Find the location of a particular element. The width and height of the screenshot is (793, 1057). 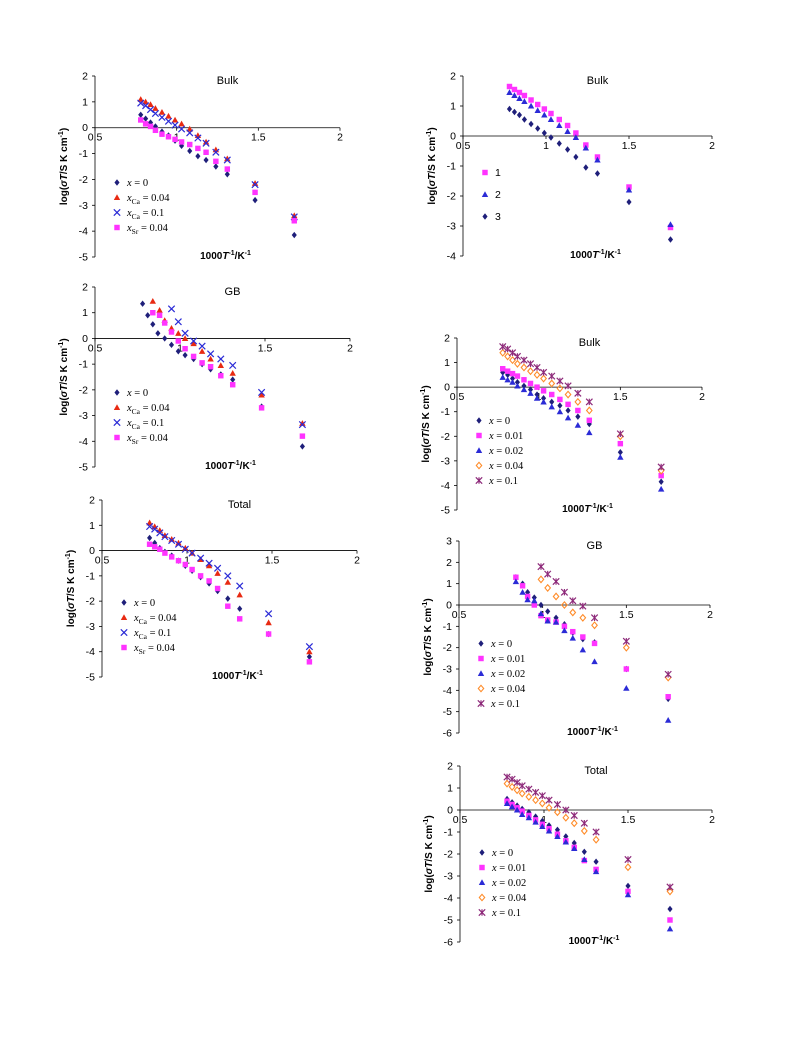

chart-title: Bulk is located at coordinates (590, 343).